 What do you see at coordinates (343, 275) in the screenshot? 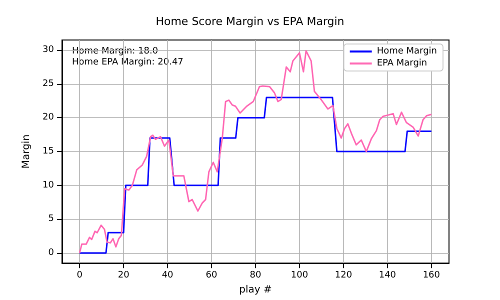
I see `x-tick-label: 120` at bounding box center [343, 275].